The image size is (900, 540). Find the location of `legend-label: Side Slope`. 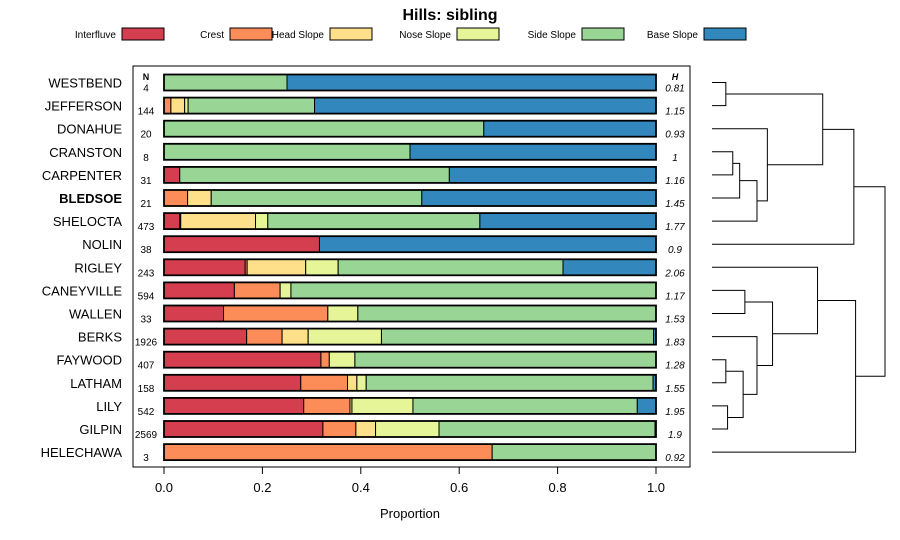

legend-label: Side Slope is located at coordinates (552, 35).